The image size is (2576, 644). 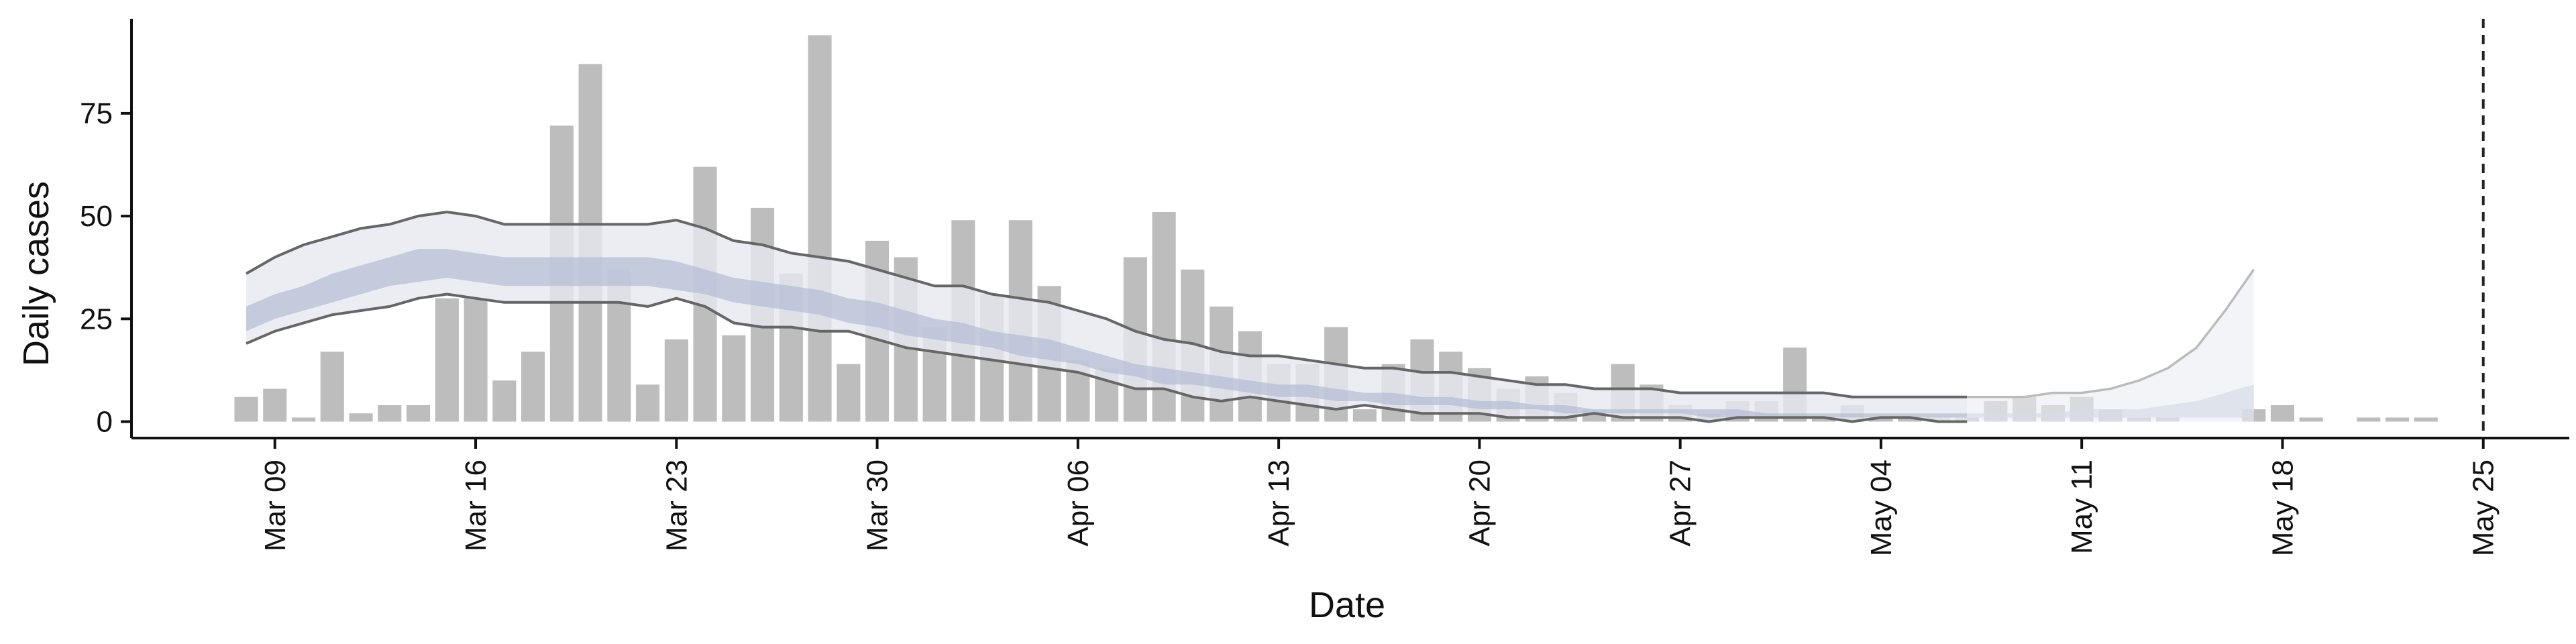 I want to click on x-tick-label: Mar 23, so click(x=676, y=505).